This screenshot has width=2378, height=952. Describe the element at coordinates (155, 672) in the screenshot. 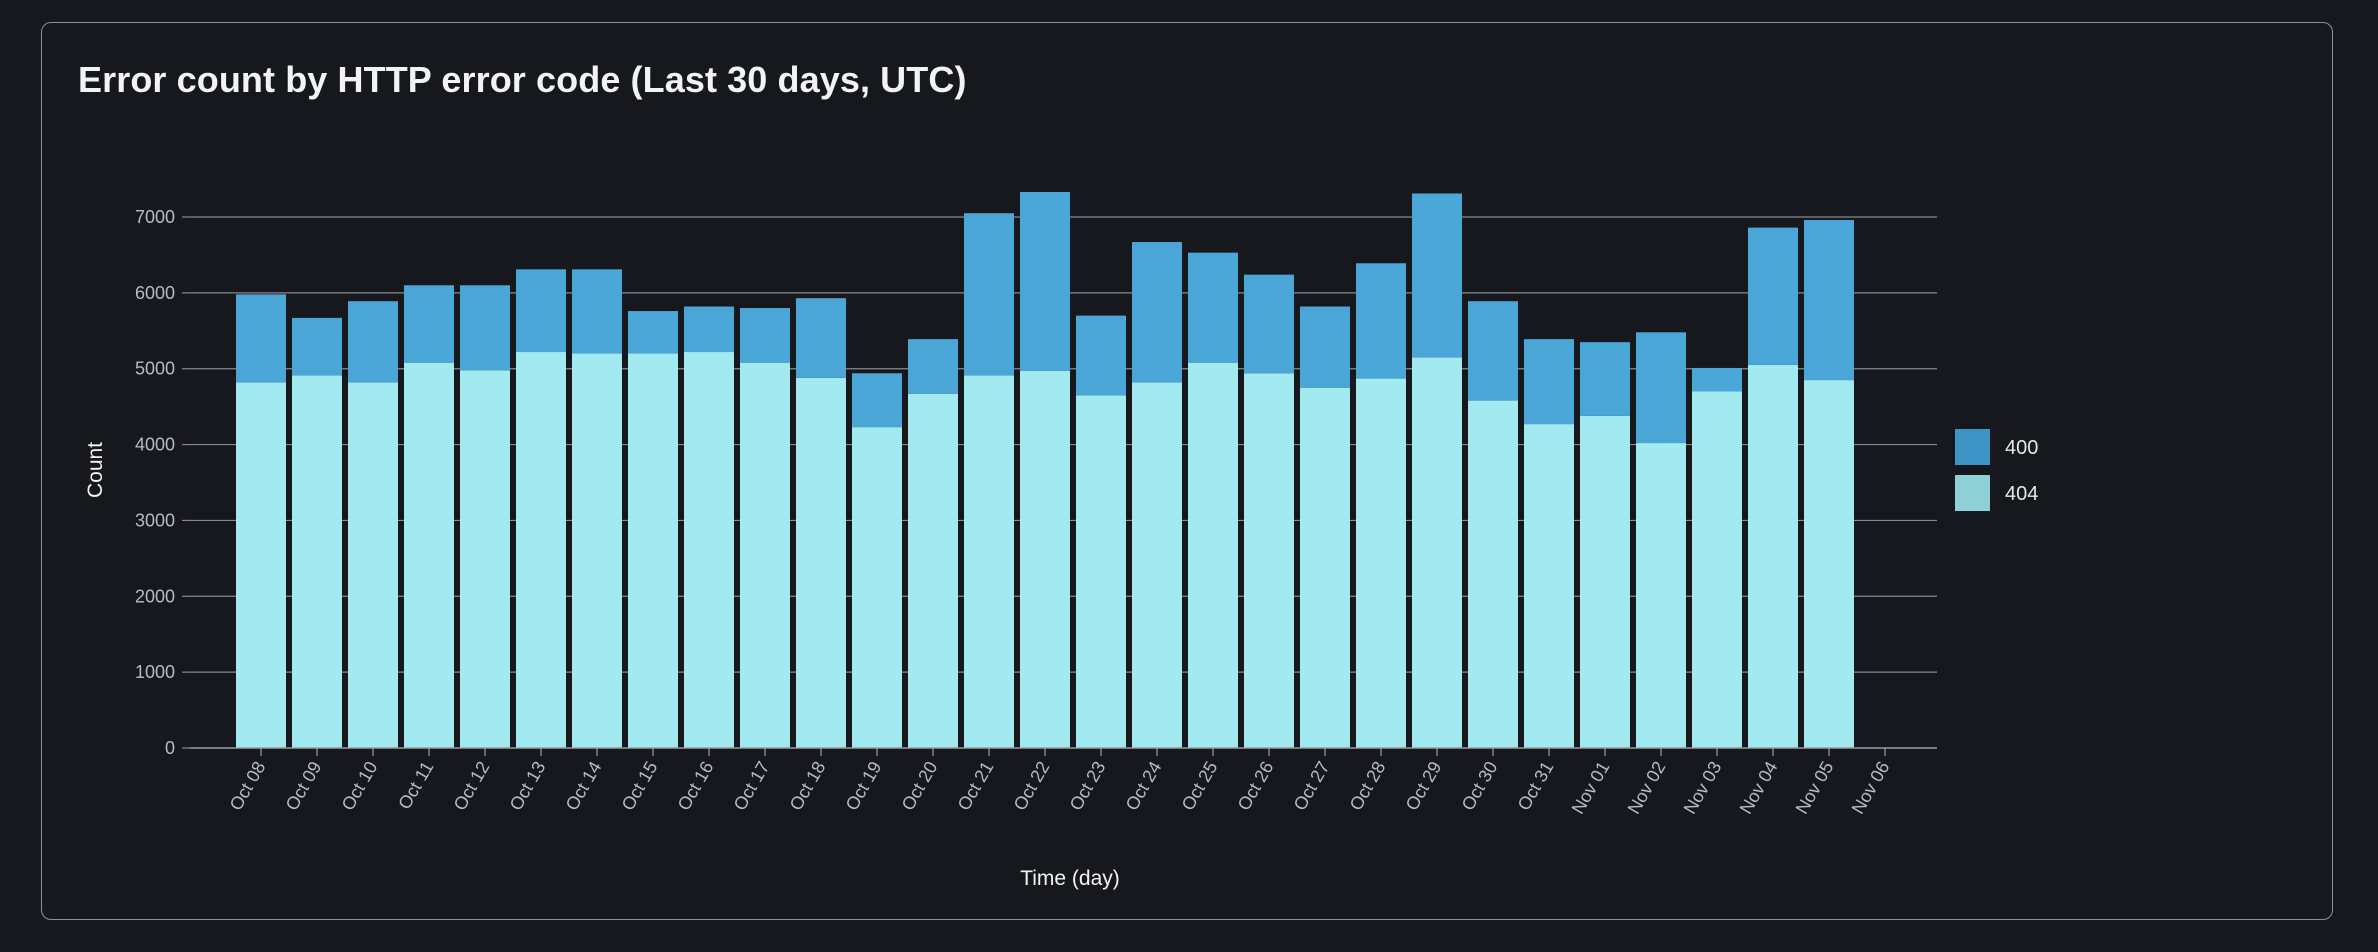

I see `y-tick-label: 1000` at that location.